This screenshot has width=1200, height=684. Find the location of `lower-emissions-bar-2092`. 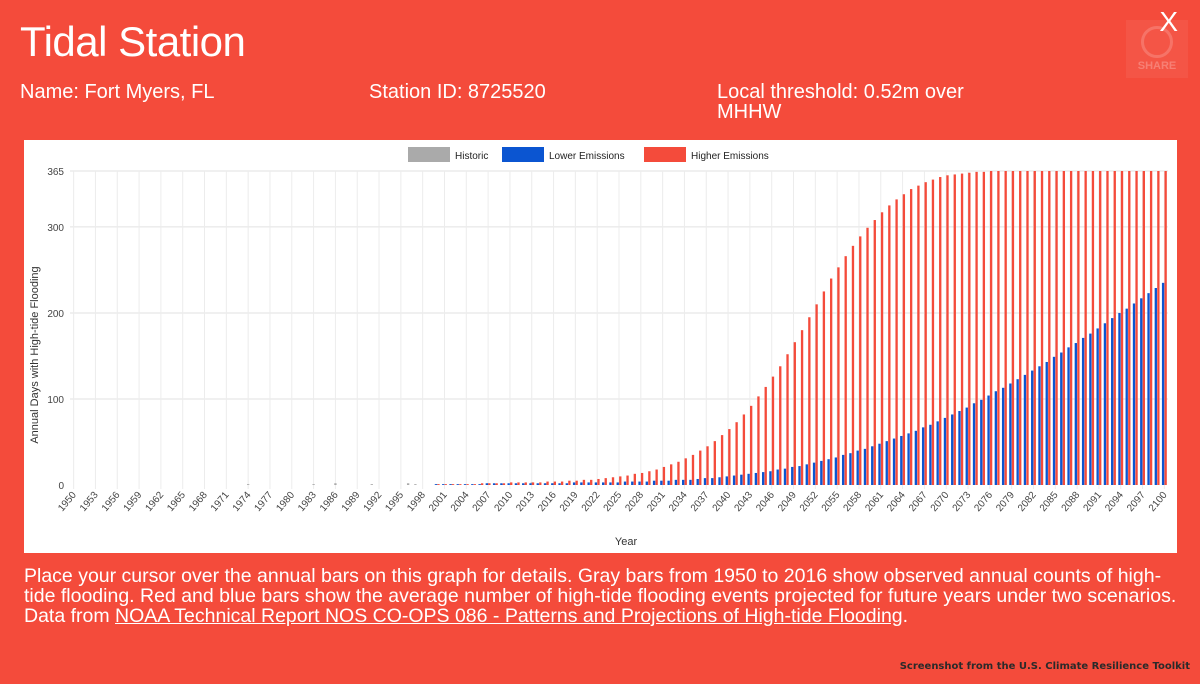

lower-emissions-bar-2092 is located at coordinates (1105, 404).